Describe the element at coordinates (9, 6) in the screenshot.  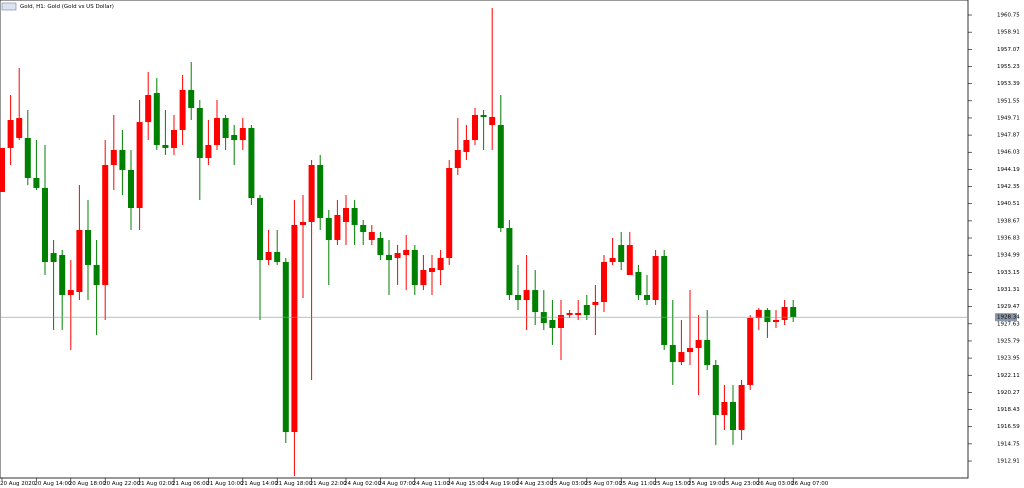
I see `symbol-icon` at that location.